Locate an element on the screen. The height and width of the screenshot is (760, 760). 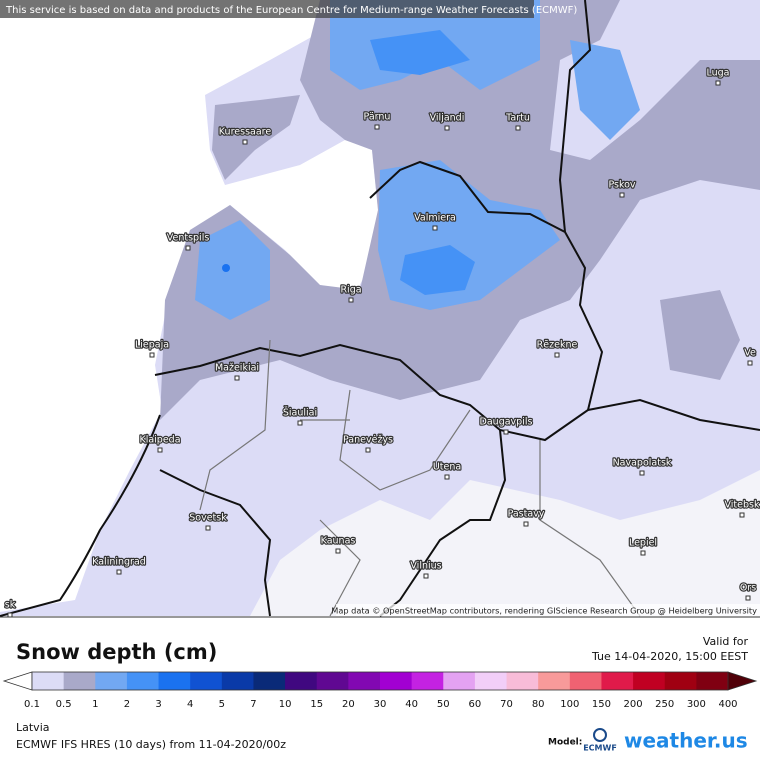
legend-tick-label: 40 is located at coordinates (411, 704).